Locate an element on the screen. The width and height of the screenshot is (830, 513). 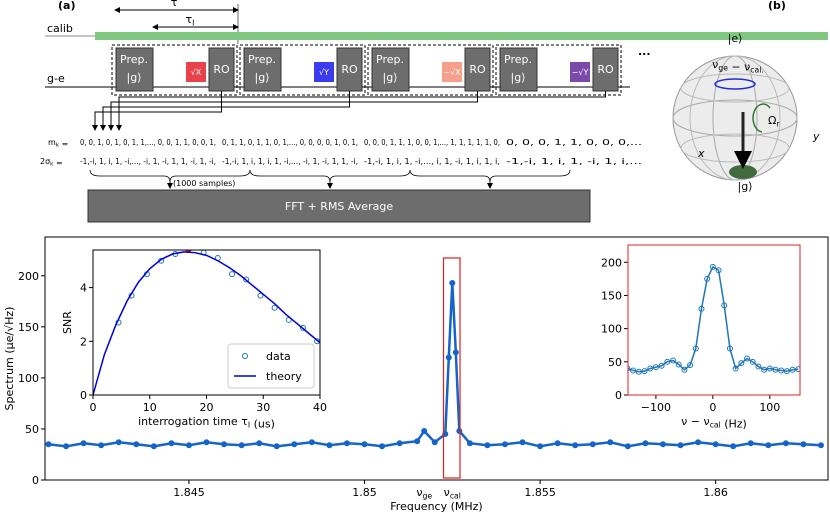
pulse-label: −√X is located at coordinates (452, 72).